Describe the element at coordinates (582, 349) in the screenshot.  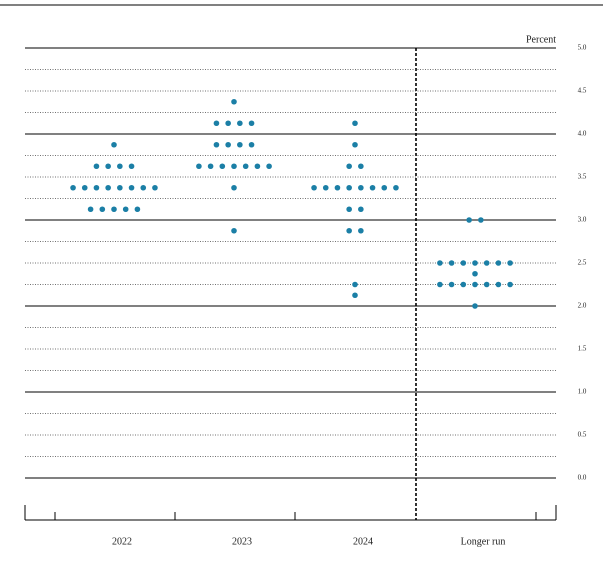
I see `y-tick-label: 1.5` at that location.